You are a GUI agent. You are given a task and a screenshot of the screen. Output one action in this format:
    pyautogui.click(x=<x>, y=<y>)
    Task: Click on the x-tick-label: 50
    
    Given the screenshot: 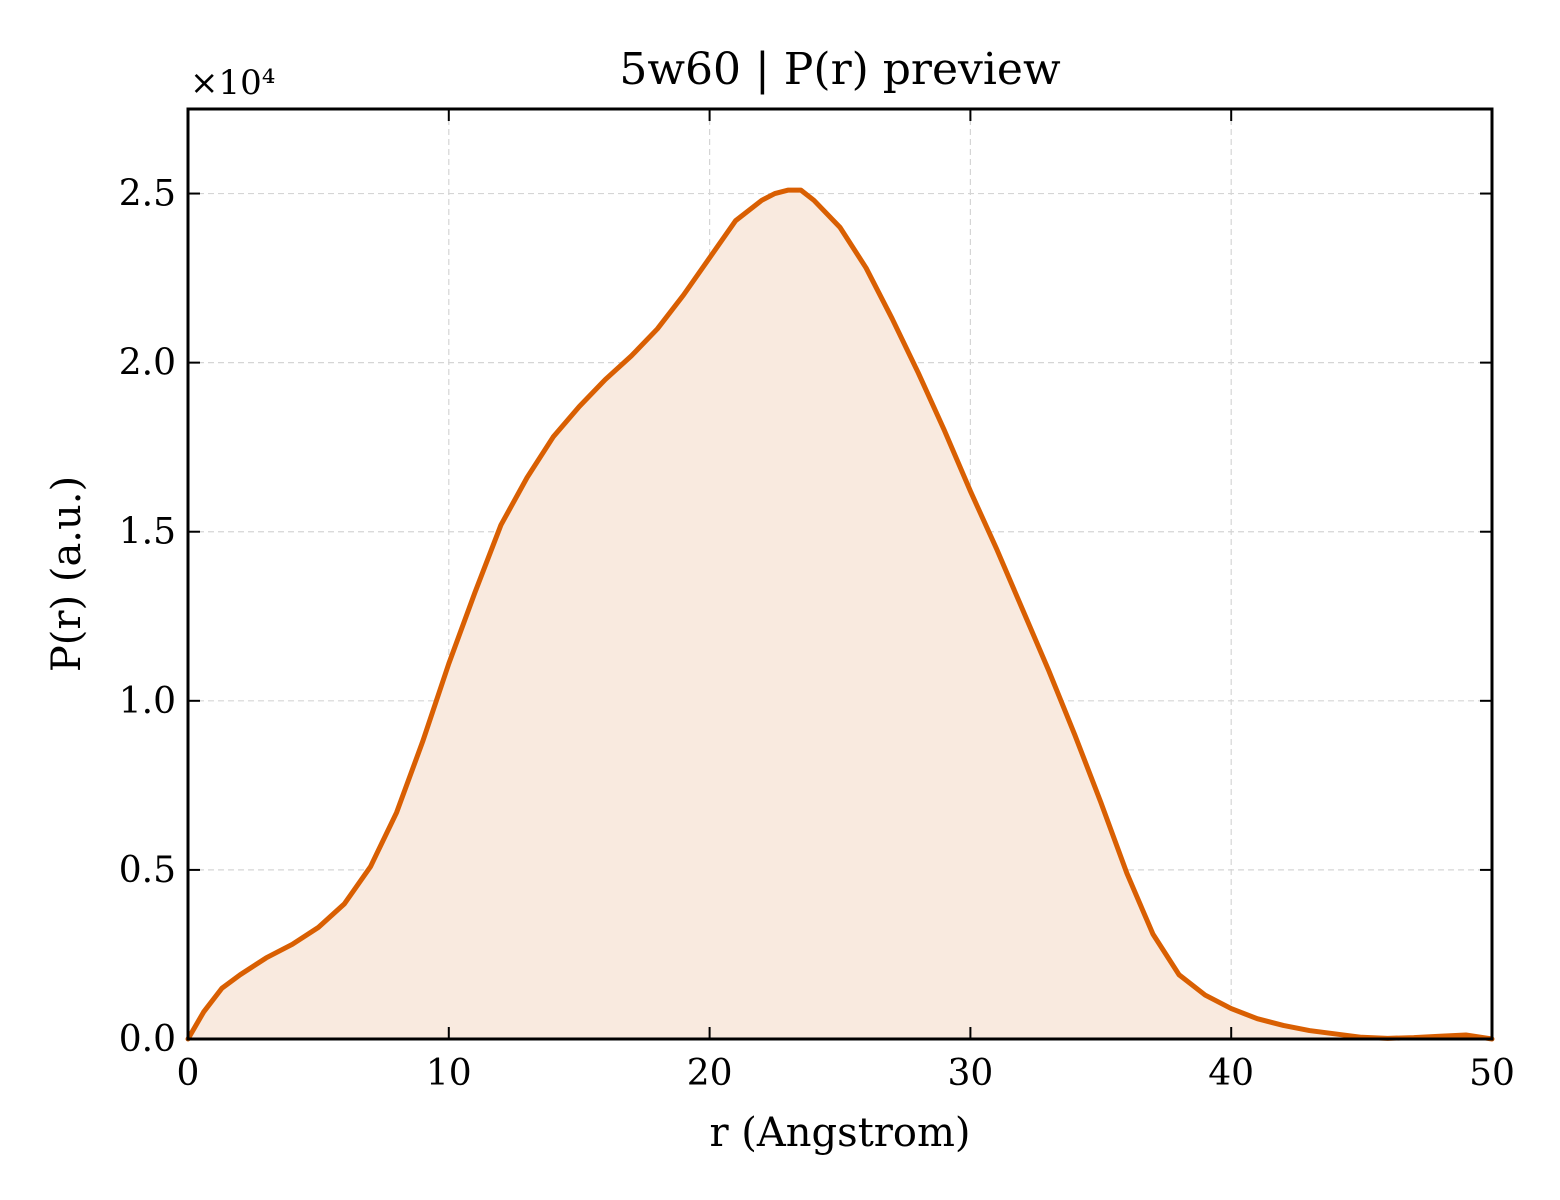 What is the action you would take?
    pyautogui.click(x=1492, y=1073)
    